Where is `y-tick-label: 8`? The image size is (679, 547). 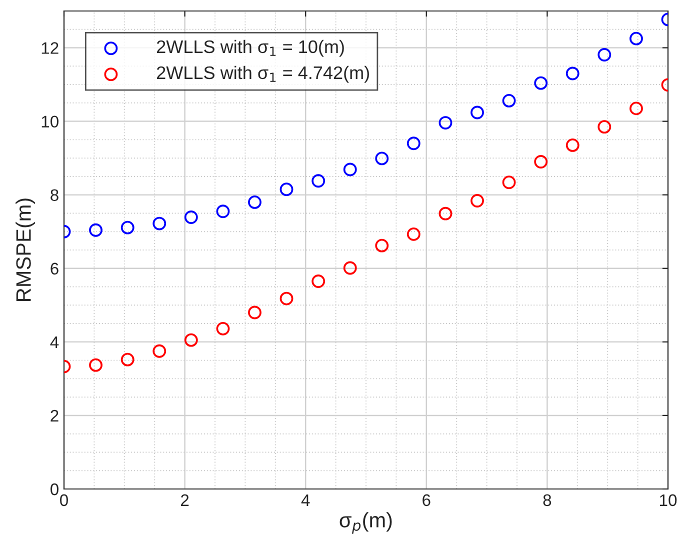
y-tick-label: 8 is located at coordinates (54, 195).